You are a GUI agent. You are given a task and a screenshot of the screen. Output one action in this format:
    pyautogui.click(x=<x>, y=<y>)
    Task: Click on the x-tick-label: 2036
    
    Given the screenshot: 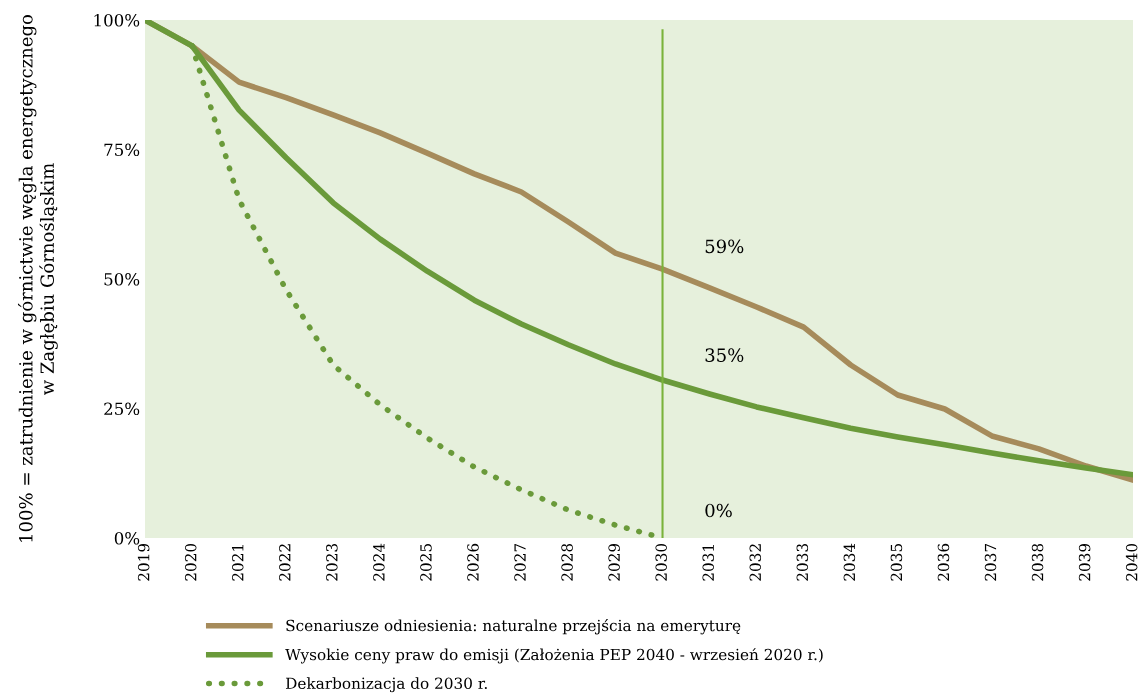 What is the action you would take?
    pyautogui.click(x=943, y=562)
    